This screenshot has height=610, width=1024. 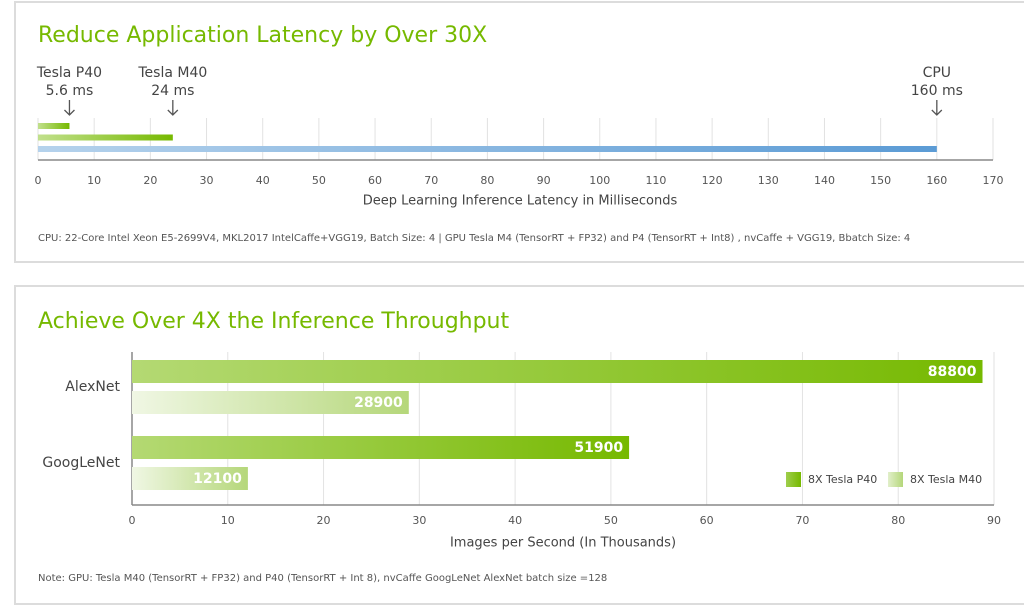 I want to click on x-tick-label: 160, so click(x=936, y=180).